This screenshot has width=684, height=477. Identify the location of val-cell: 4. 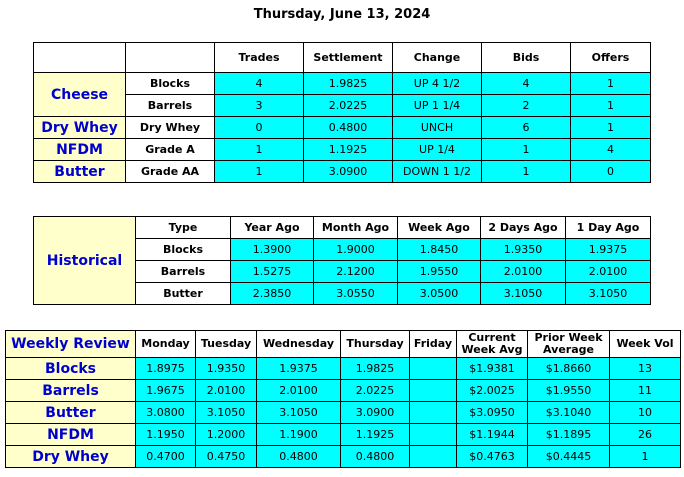
(259, 83).